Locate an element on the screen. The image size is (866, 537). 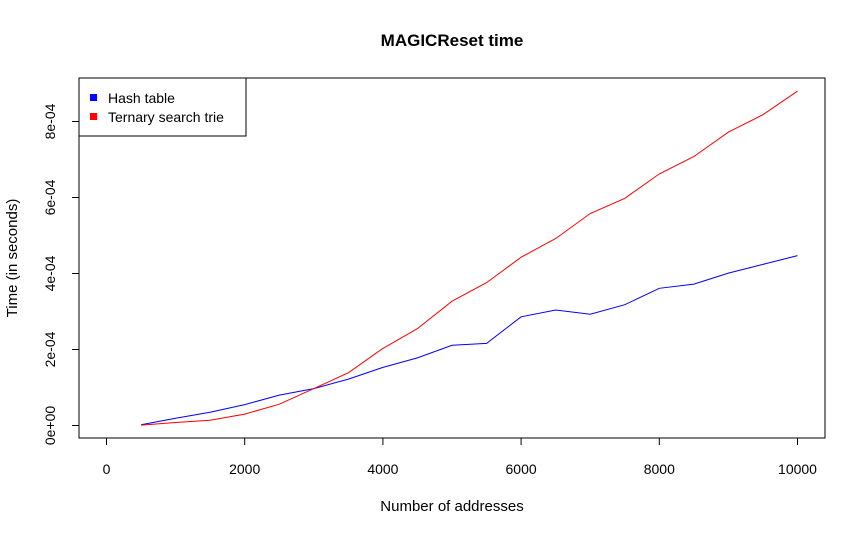
x-tick-label: 2000 is located at coordinates (244, 469).